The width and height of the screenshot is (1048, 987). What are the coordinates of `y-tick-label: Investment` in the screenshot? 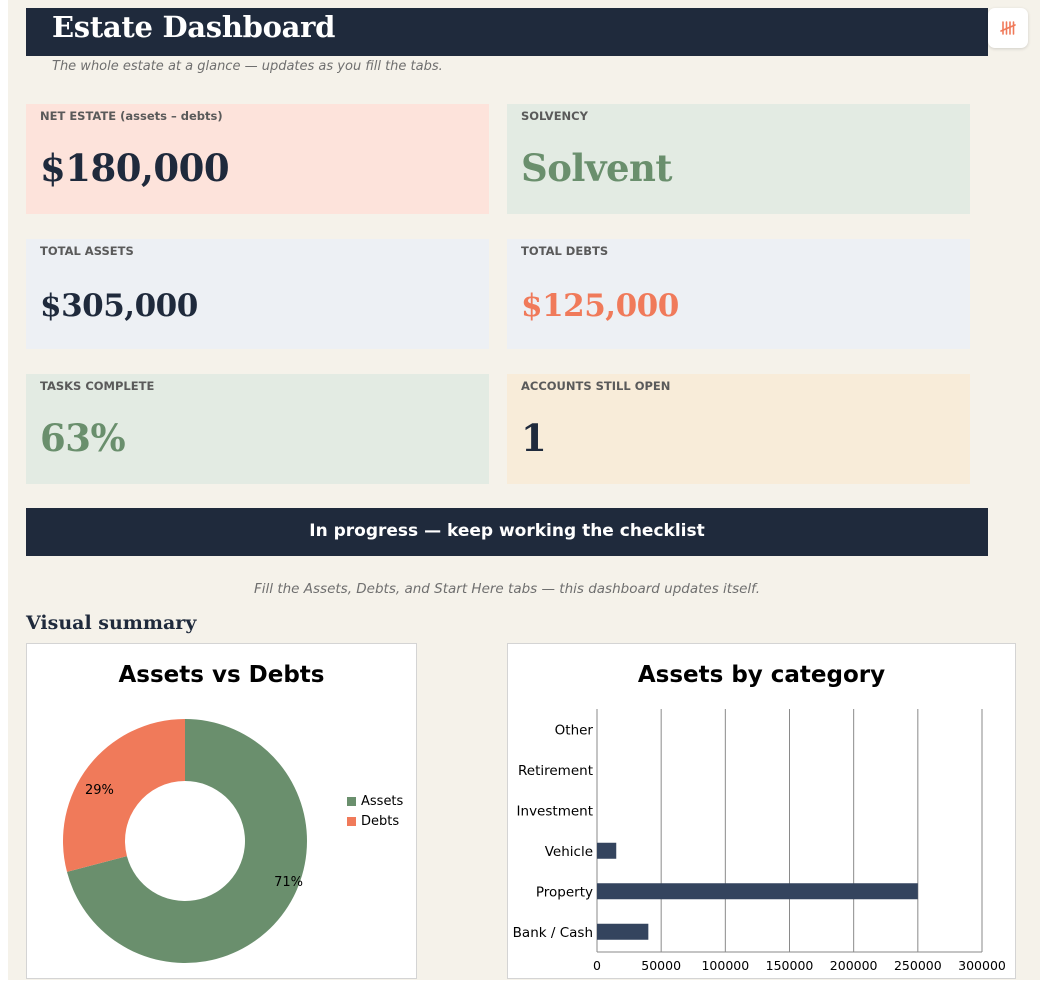 It's located at (555, 811).